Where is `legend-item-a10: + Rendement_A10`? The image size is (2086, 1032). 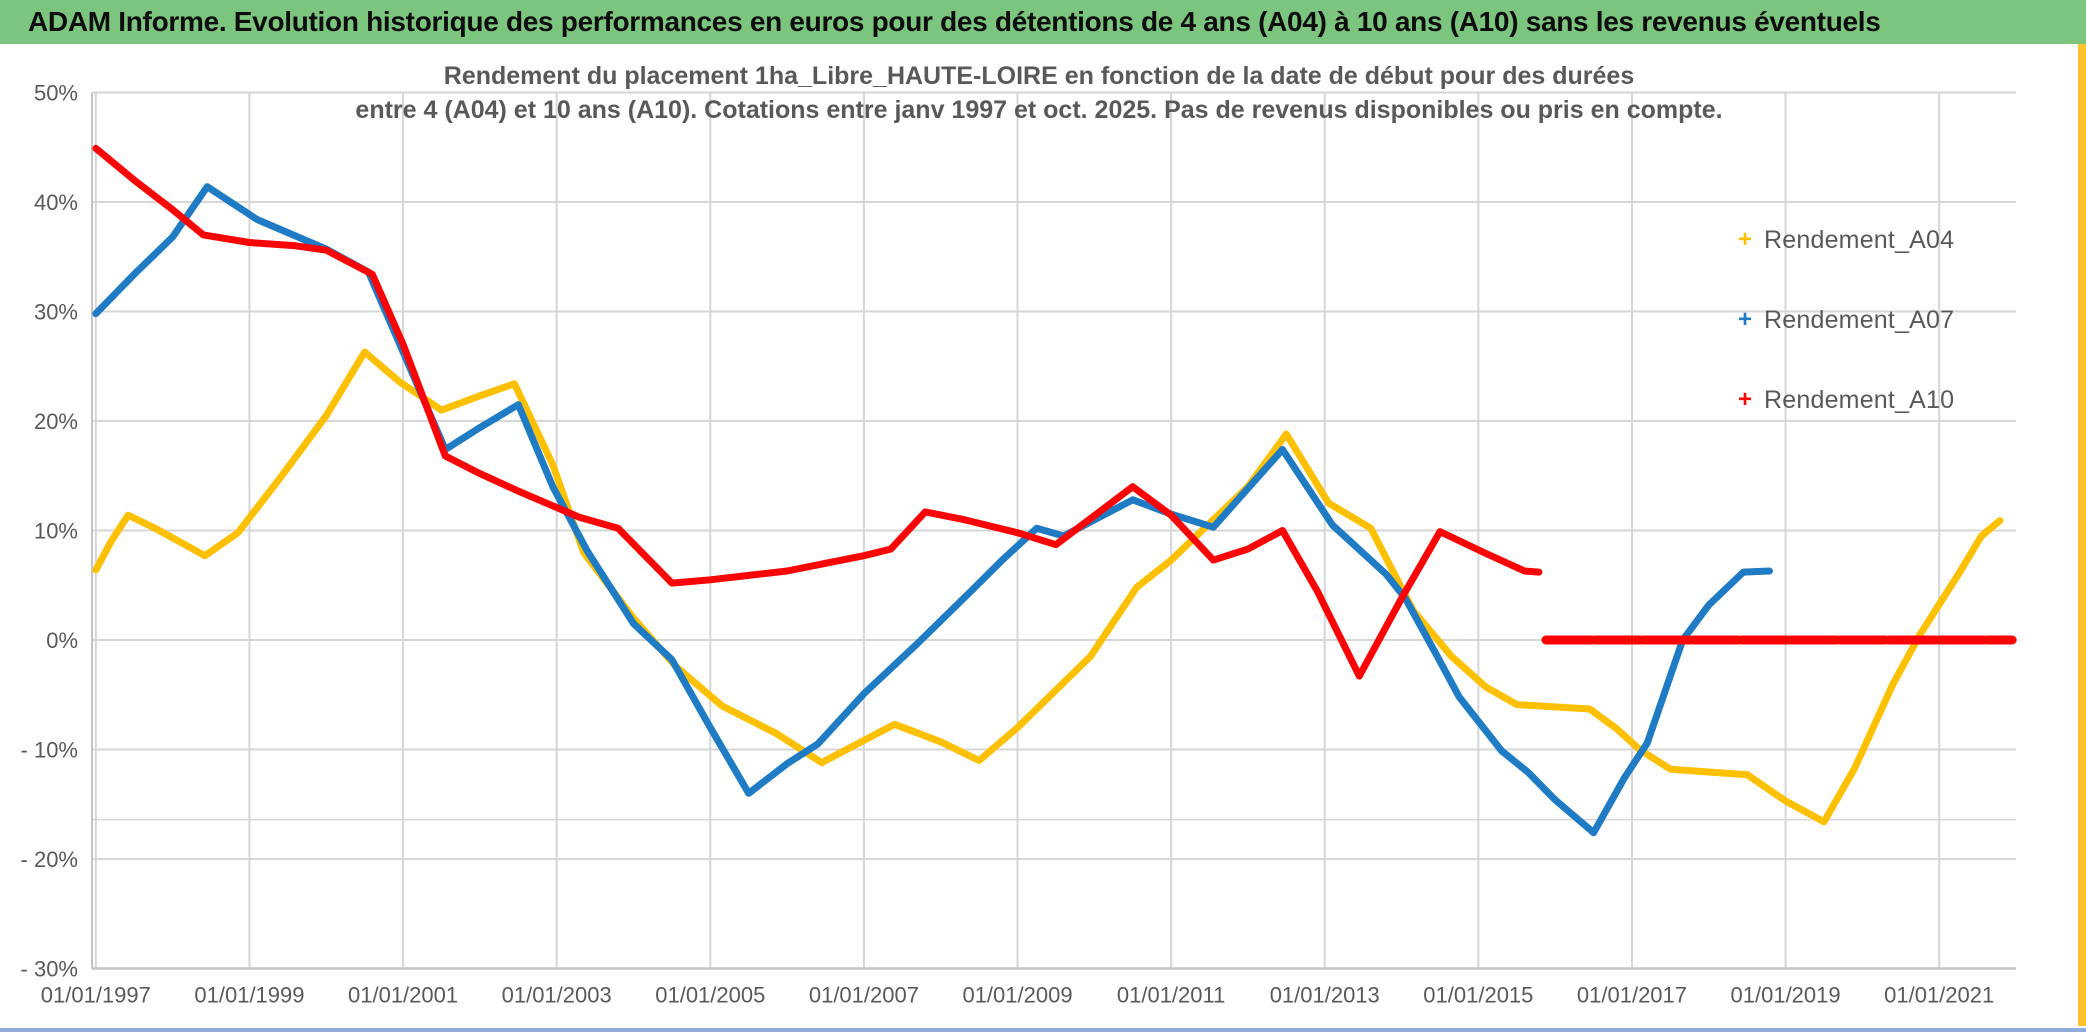
legend-item-a10: + Rendement_A10 is located at coordinates (1888, 400).